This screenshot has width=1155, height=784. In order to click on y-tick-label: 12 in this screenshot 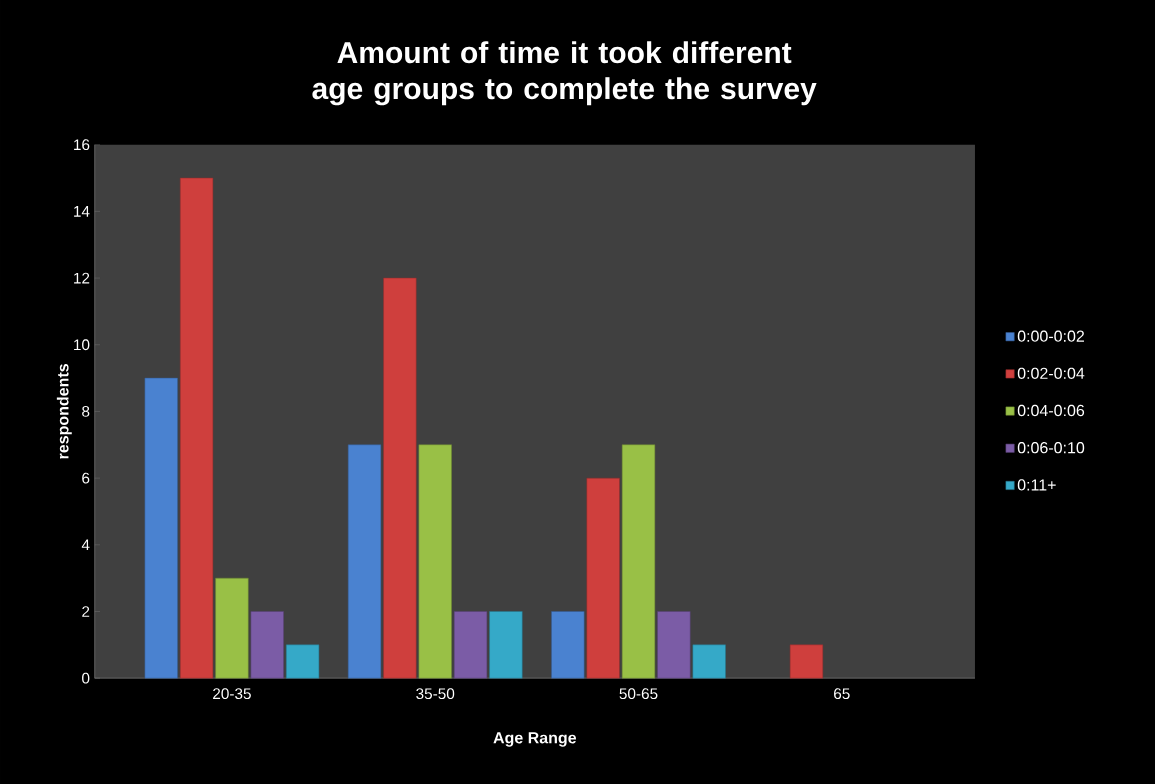, I will do `click(82, 278)`.